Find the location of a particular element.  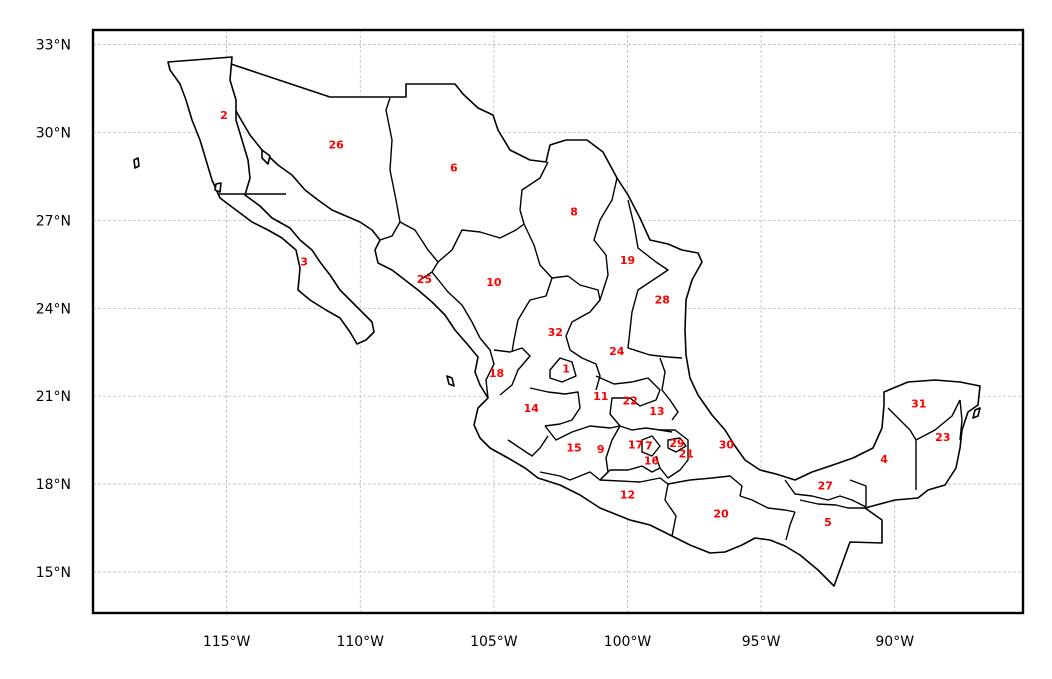

border-ver-tab is located at coordinates (826, 494).